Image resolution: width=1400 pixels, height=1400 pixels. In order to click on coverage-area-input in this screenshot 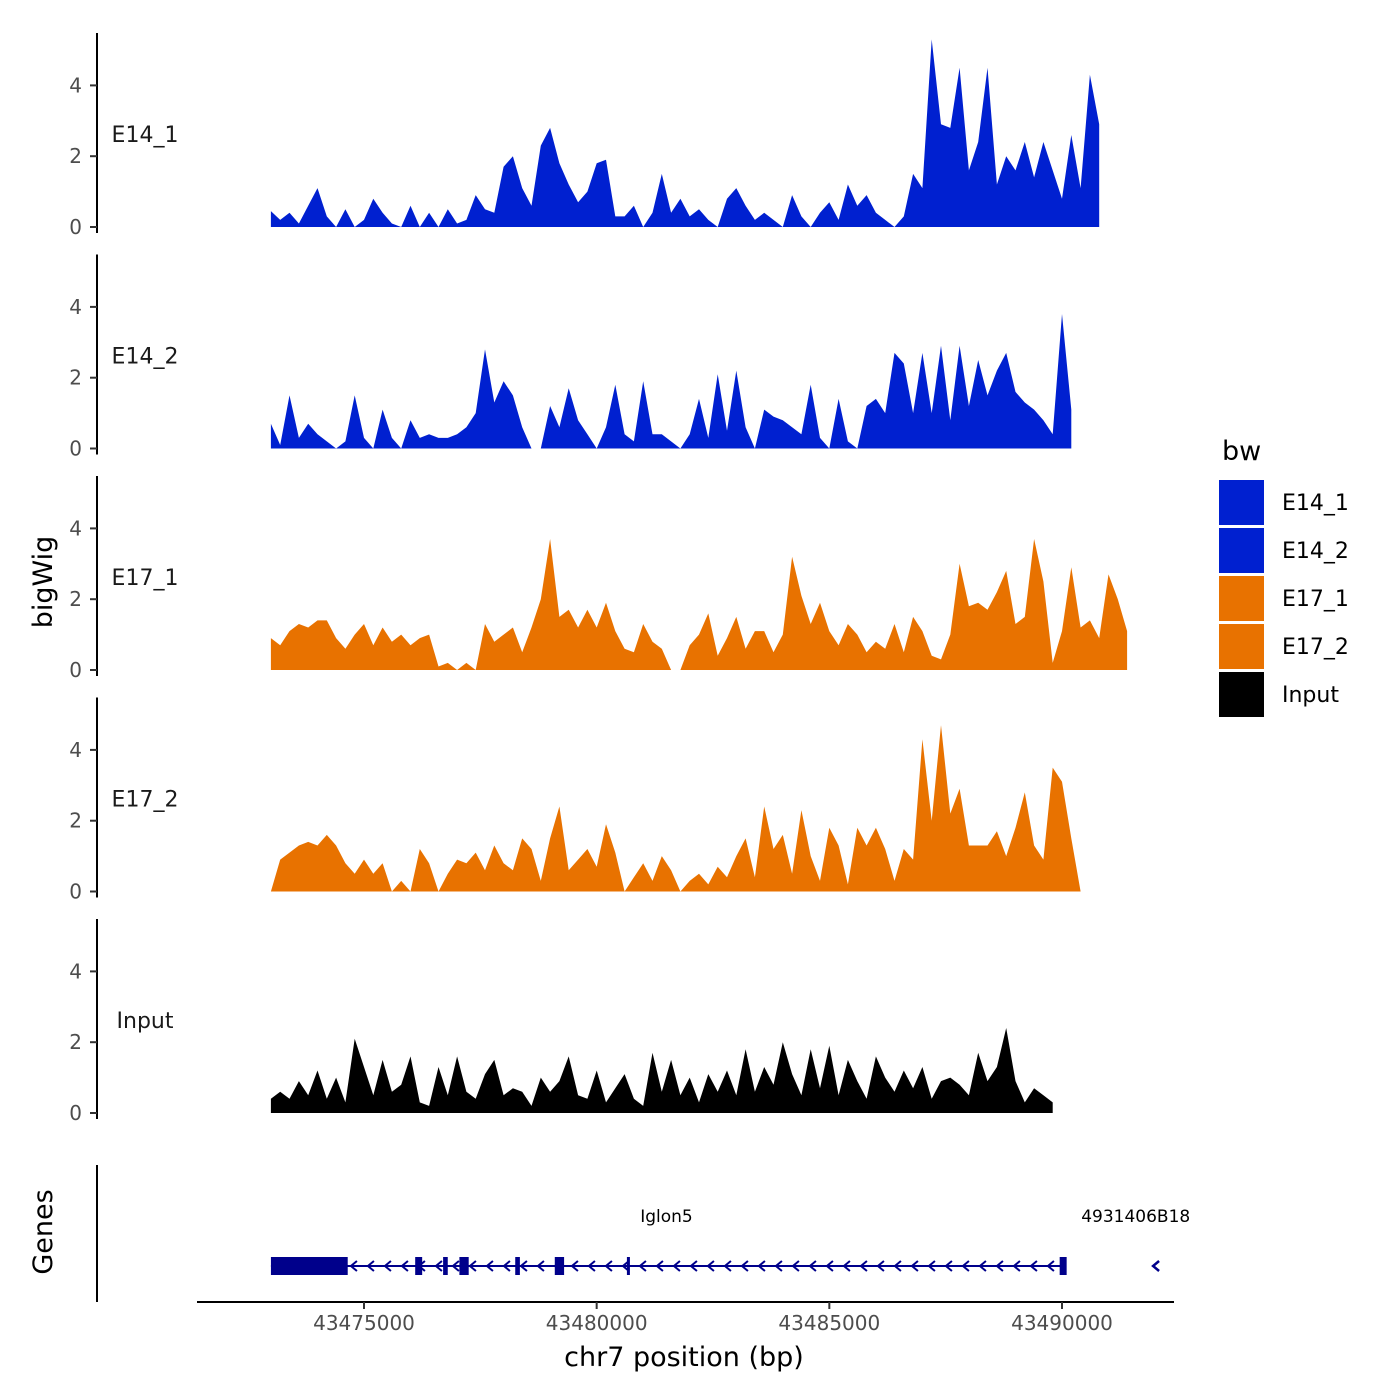, I will do `click(661, 1070)`.